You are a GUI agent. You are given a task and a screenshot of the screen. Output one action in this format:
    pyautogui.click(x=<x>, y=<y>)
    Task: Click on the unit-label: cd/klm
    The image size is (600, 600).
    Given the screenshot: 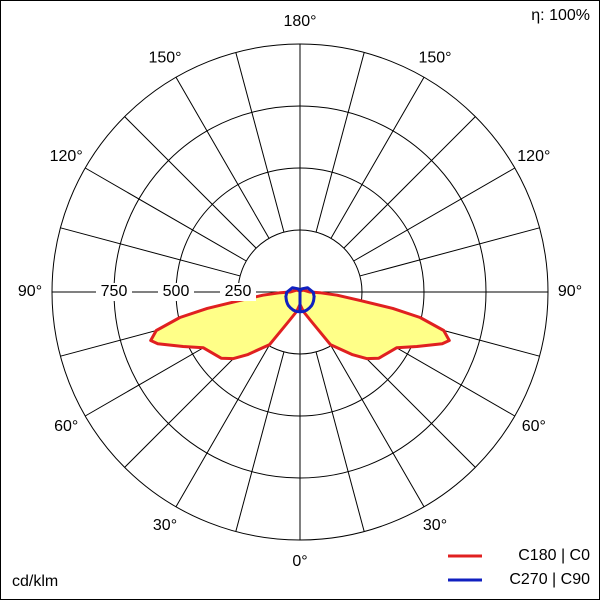 What is the action you would take?
    pyautogui.click(x=35, y=581)
    